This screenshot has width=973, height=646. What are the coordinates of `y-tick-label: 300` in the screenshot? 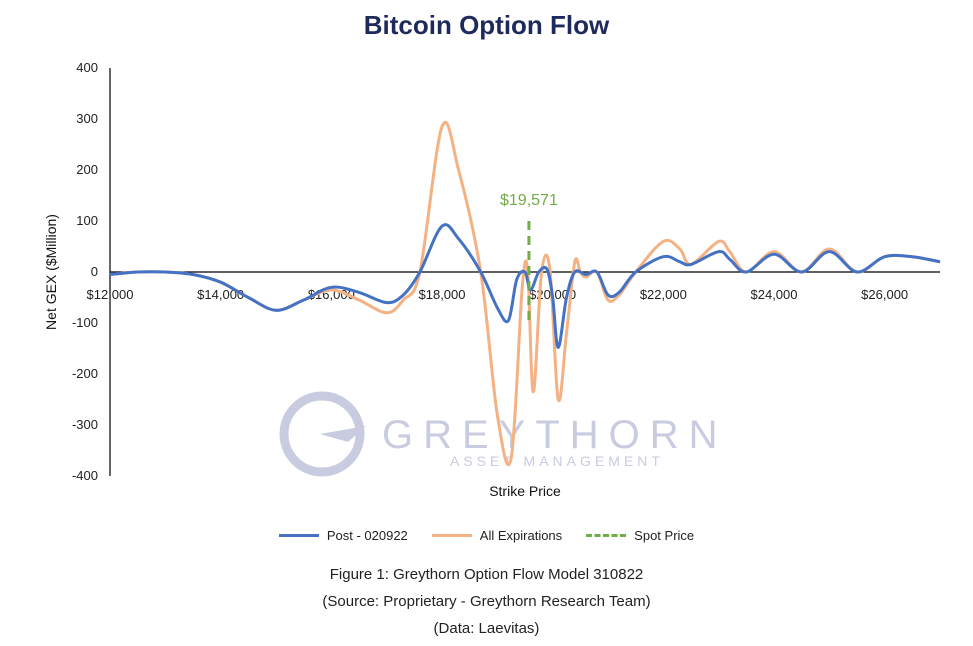 It's located at (87, 118).